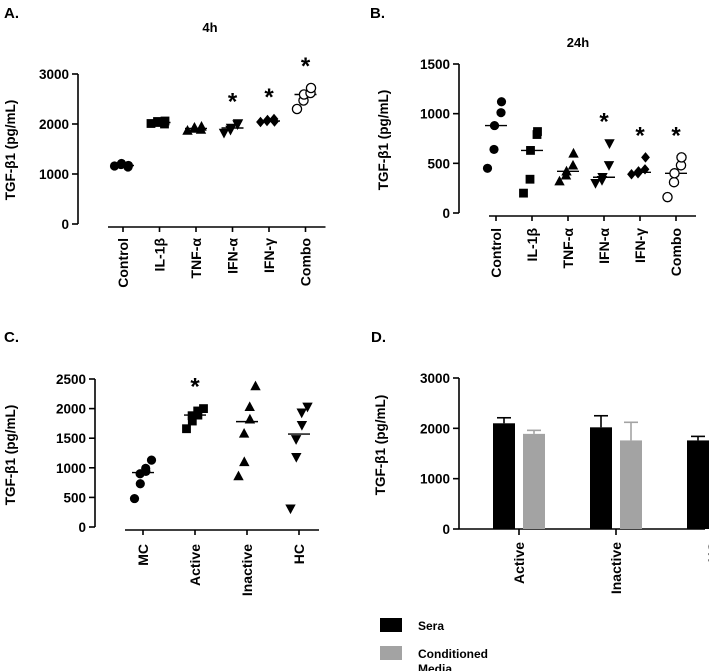 The image size is (709, 671). What do you see at coordinates (209, 27) in the screenshot?
I see `chart-title: 4h` at bounding box center [209, 27].